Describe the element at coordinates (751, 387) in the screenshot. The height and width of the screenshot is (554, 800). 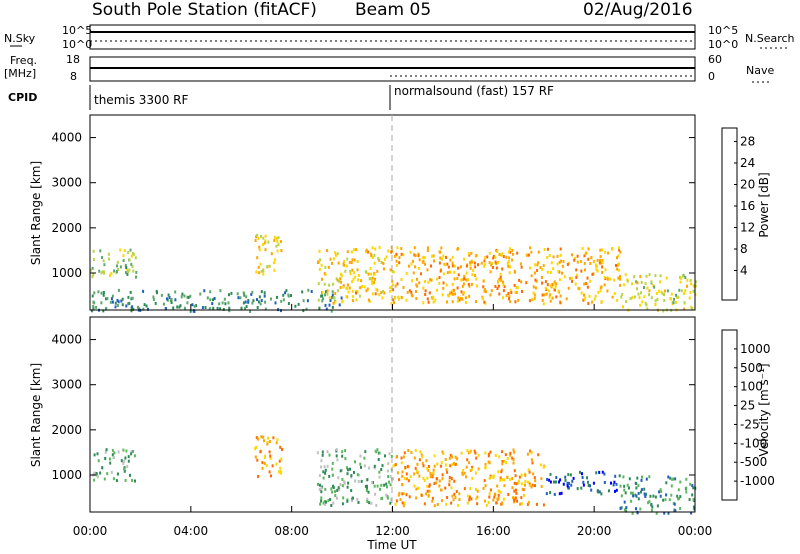
I see `colorbar-tick-label: 100` at that location.